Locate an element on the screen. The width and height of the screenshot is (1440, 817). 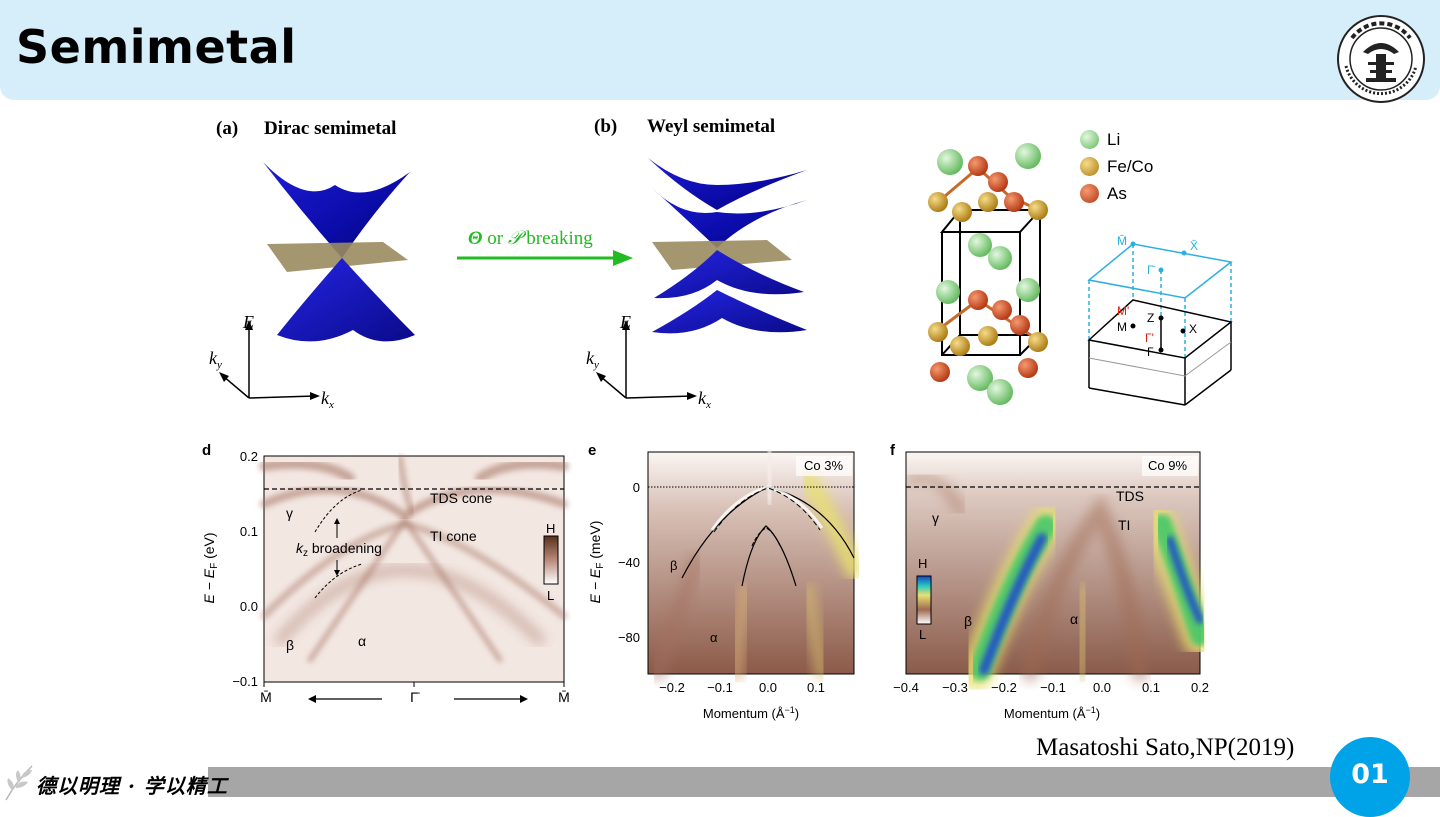
as-atom-icon is located at coordinates (1089, 193).